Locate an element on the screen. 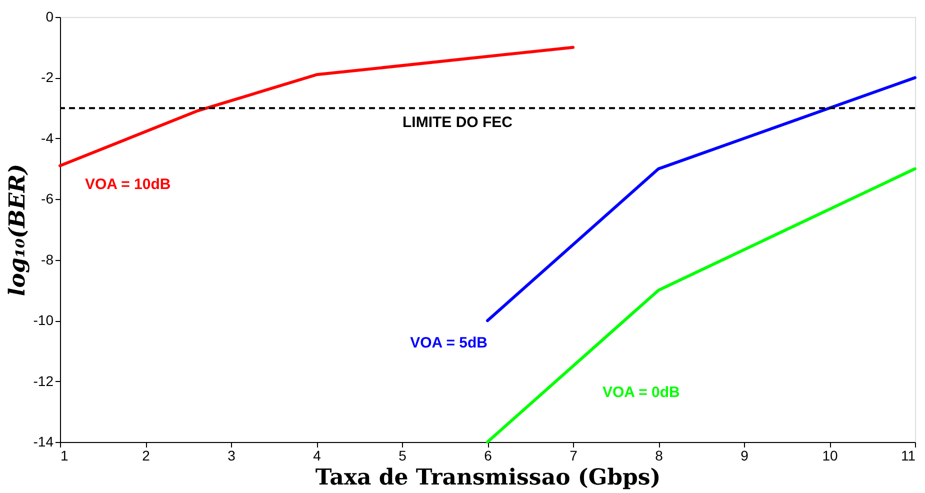  x-tick-label: 10 is located at coordinates (830, 456).